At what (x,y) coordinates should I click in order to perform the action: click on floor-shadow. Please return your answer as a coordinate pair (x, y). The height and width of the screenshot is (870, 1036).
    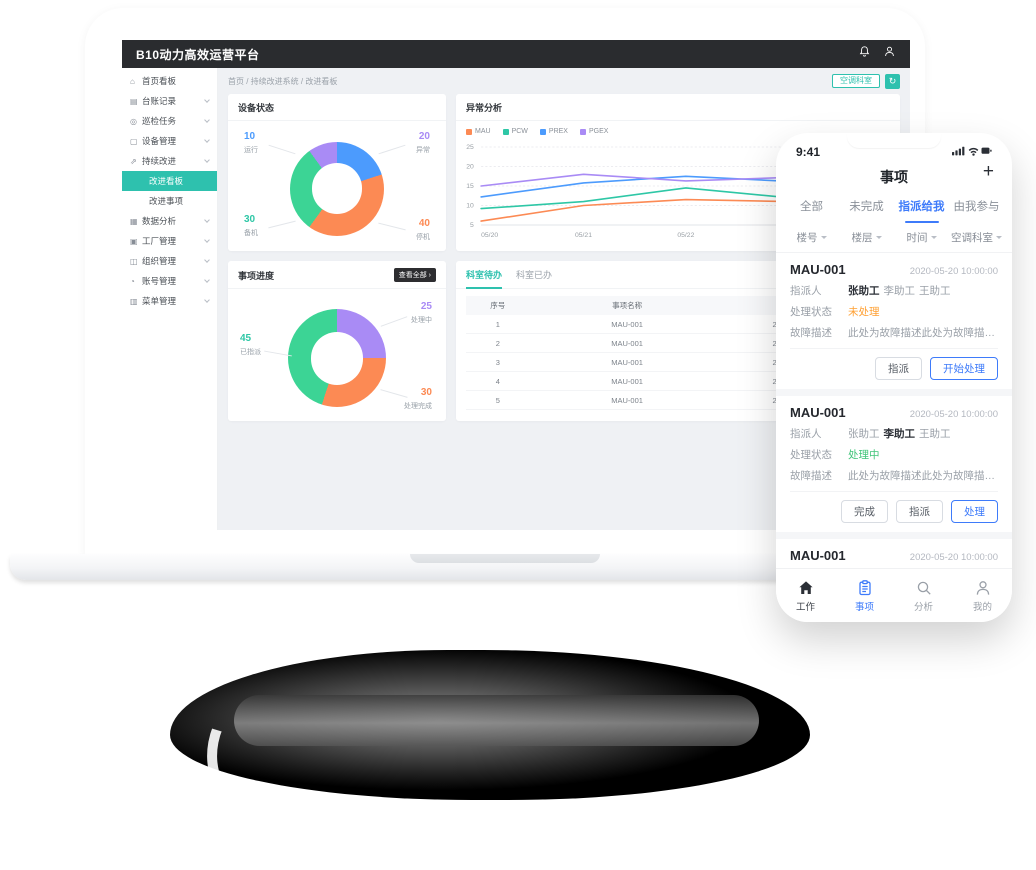
    Looking at the image, I should click on (490, 725).